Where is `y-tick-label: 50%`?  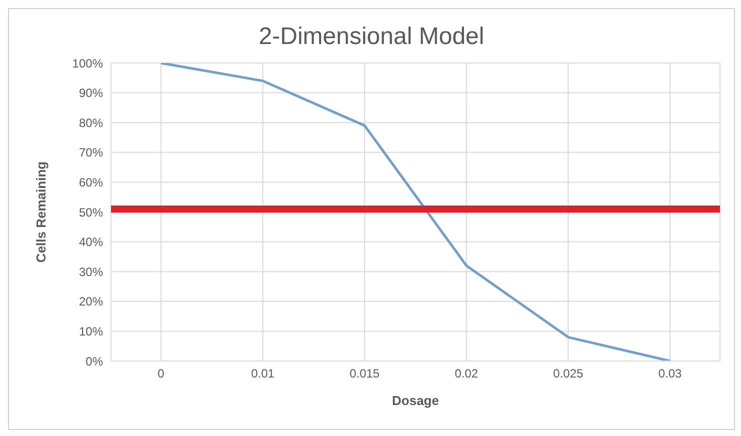
y-tick-label: 50% is located at coordinates (91, 212).